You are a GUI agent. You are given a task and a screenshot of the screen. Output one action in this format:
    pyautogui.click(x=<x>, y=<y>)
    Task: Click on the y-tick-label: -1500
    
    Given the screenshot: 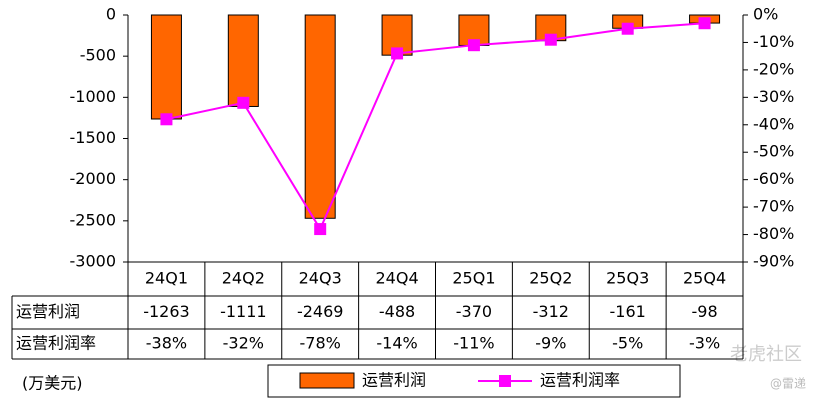 What is the action you would take?
    pyautogui.click(x=93, y=137)
    